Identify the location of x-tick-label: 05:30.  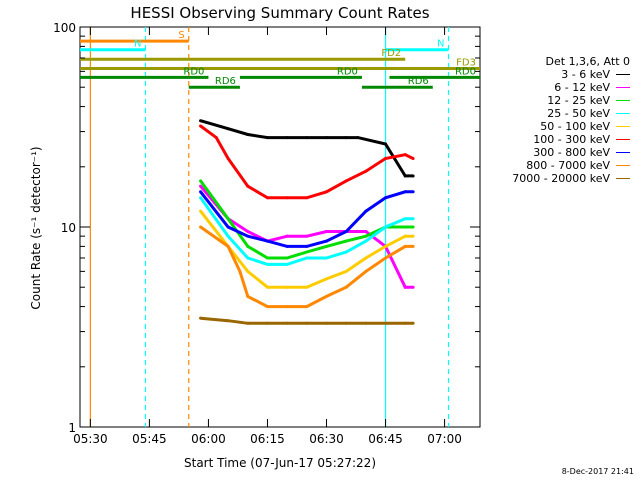
(90, 439).